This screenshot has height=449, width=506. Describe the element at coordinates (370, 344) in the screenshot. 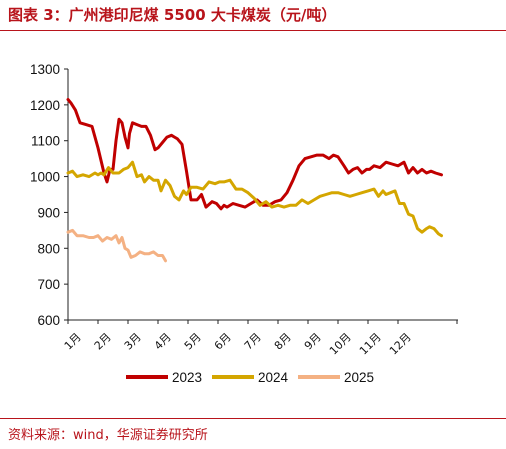

I see `x-tick-label: 11月` at that location.